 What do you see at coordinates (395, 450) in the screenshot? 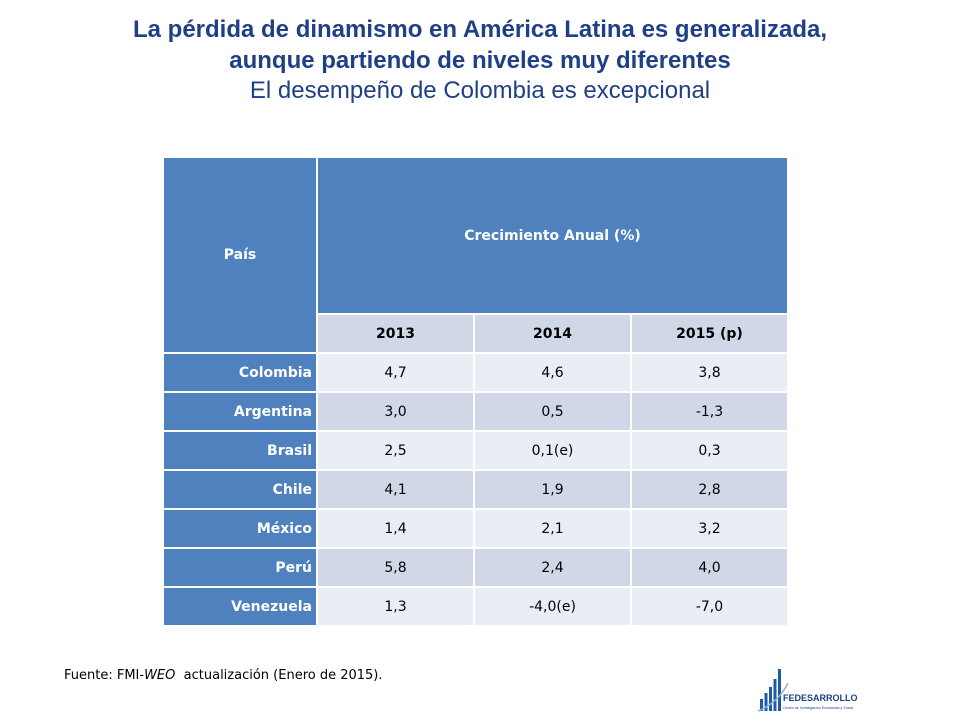
I see `value-cell: 2,5` at bounding box center [395, 450].